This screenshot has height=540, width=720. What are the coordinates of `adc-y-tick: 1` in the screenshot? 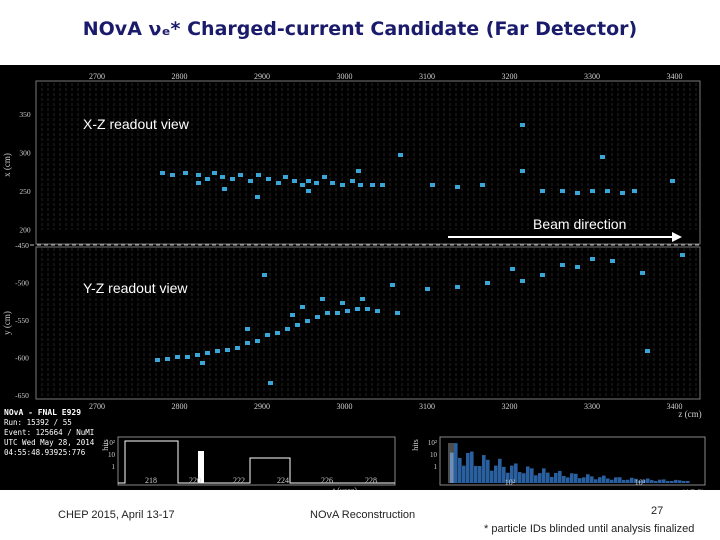 It's located at (436, 467).